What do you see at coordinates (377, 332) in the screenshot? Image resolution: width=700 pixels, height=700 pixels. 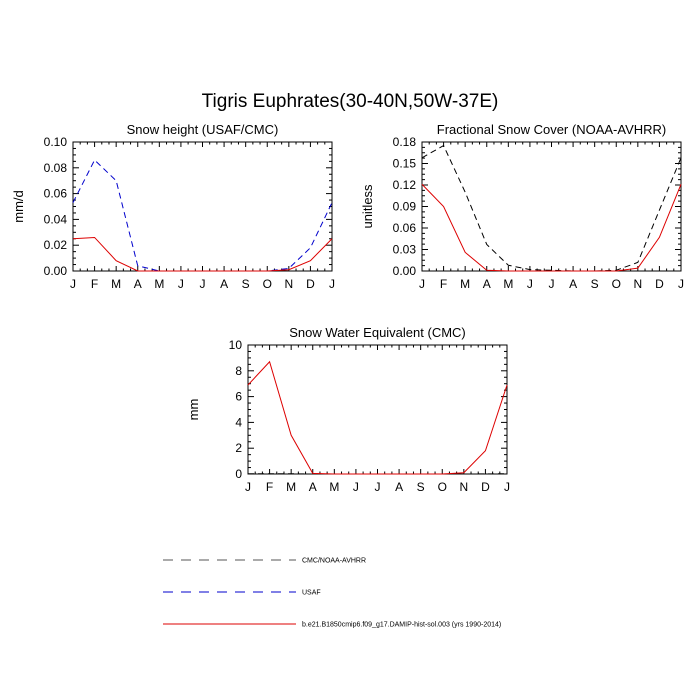 I see `panel-title: Snow Water Equivalent (CMC)` at bounding box center [377, 332].